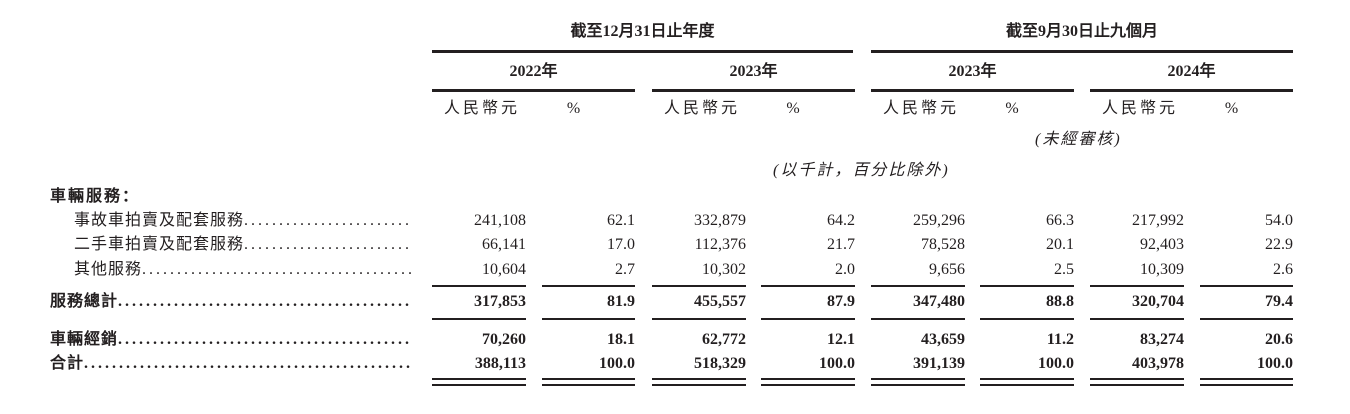 This screenshot has width=1350, height=414. I want to click on cell-value: 2.7, so click(625, 269).